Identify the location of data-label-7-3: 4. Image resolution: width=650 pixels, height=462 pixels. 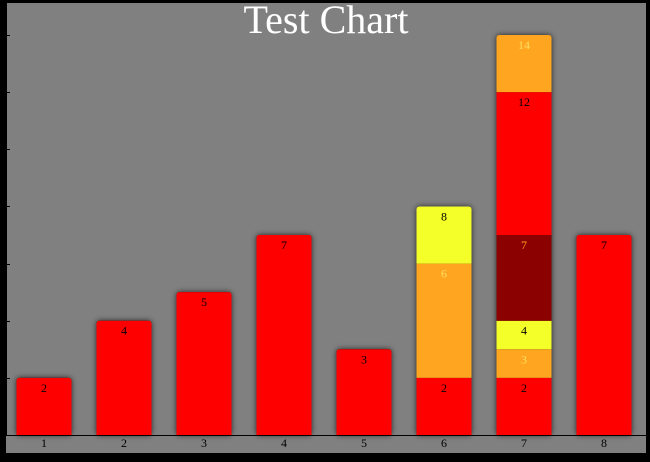
(524, 331).